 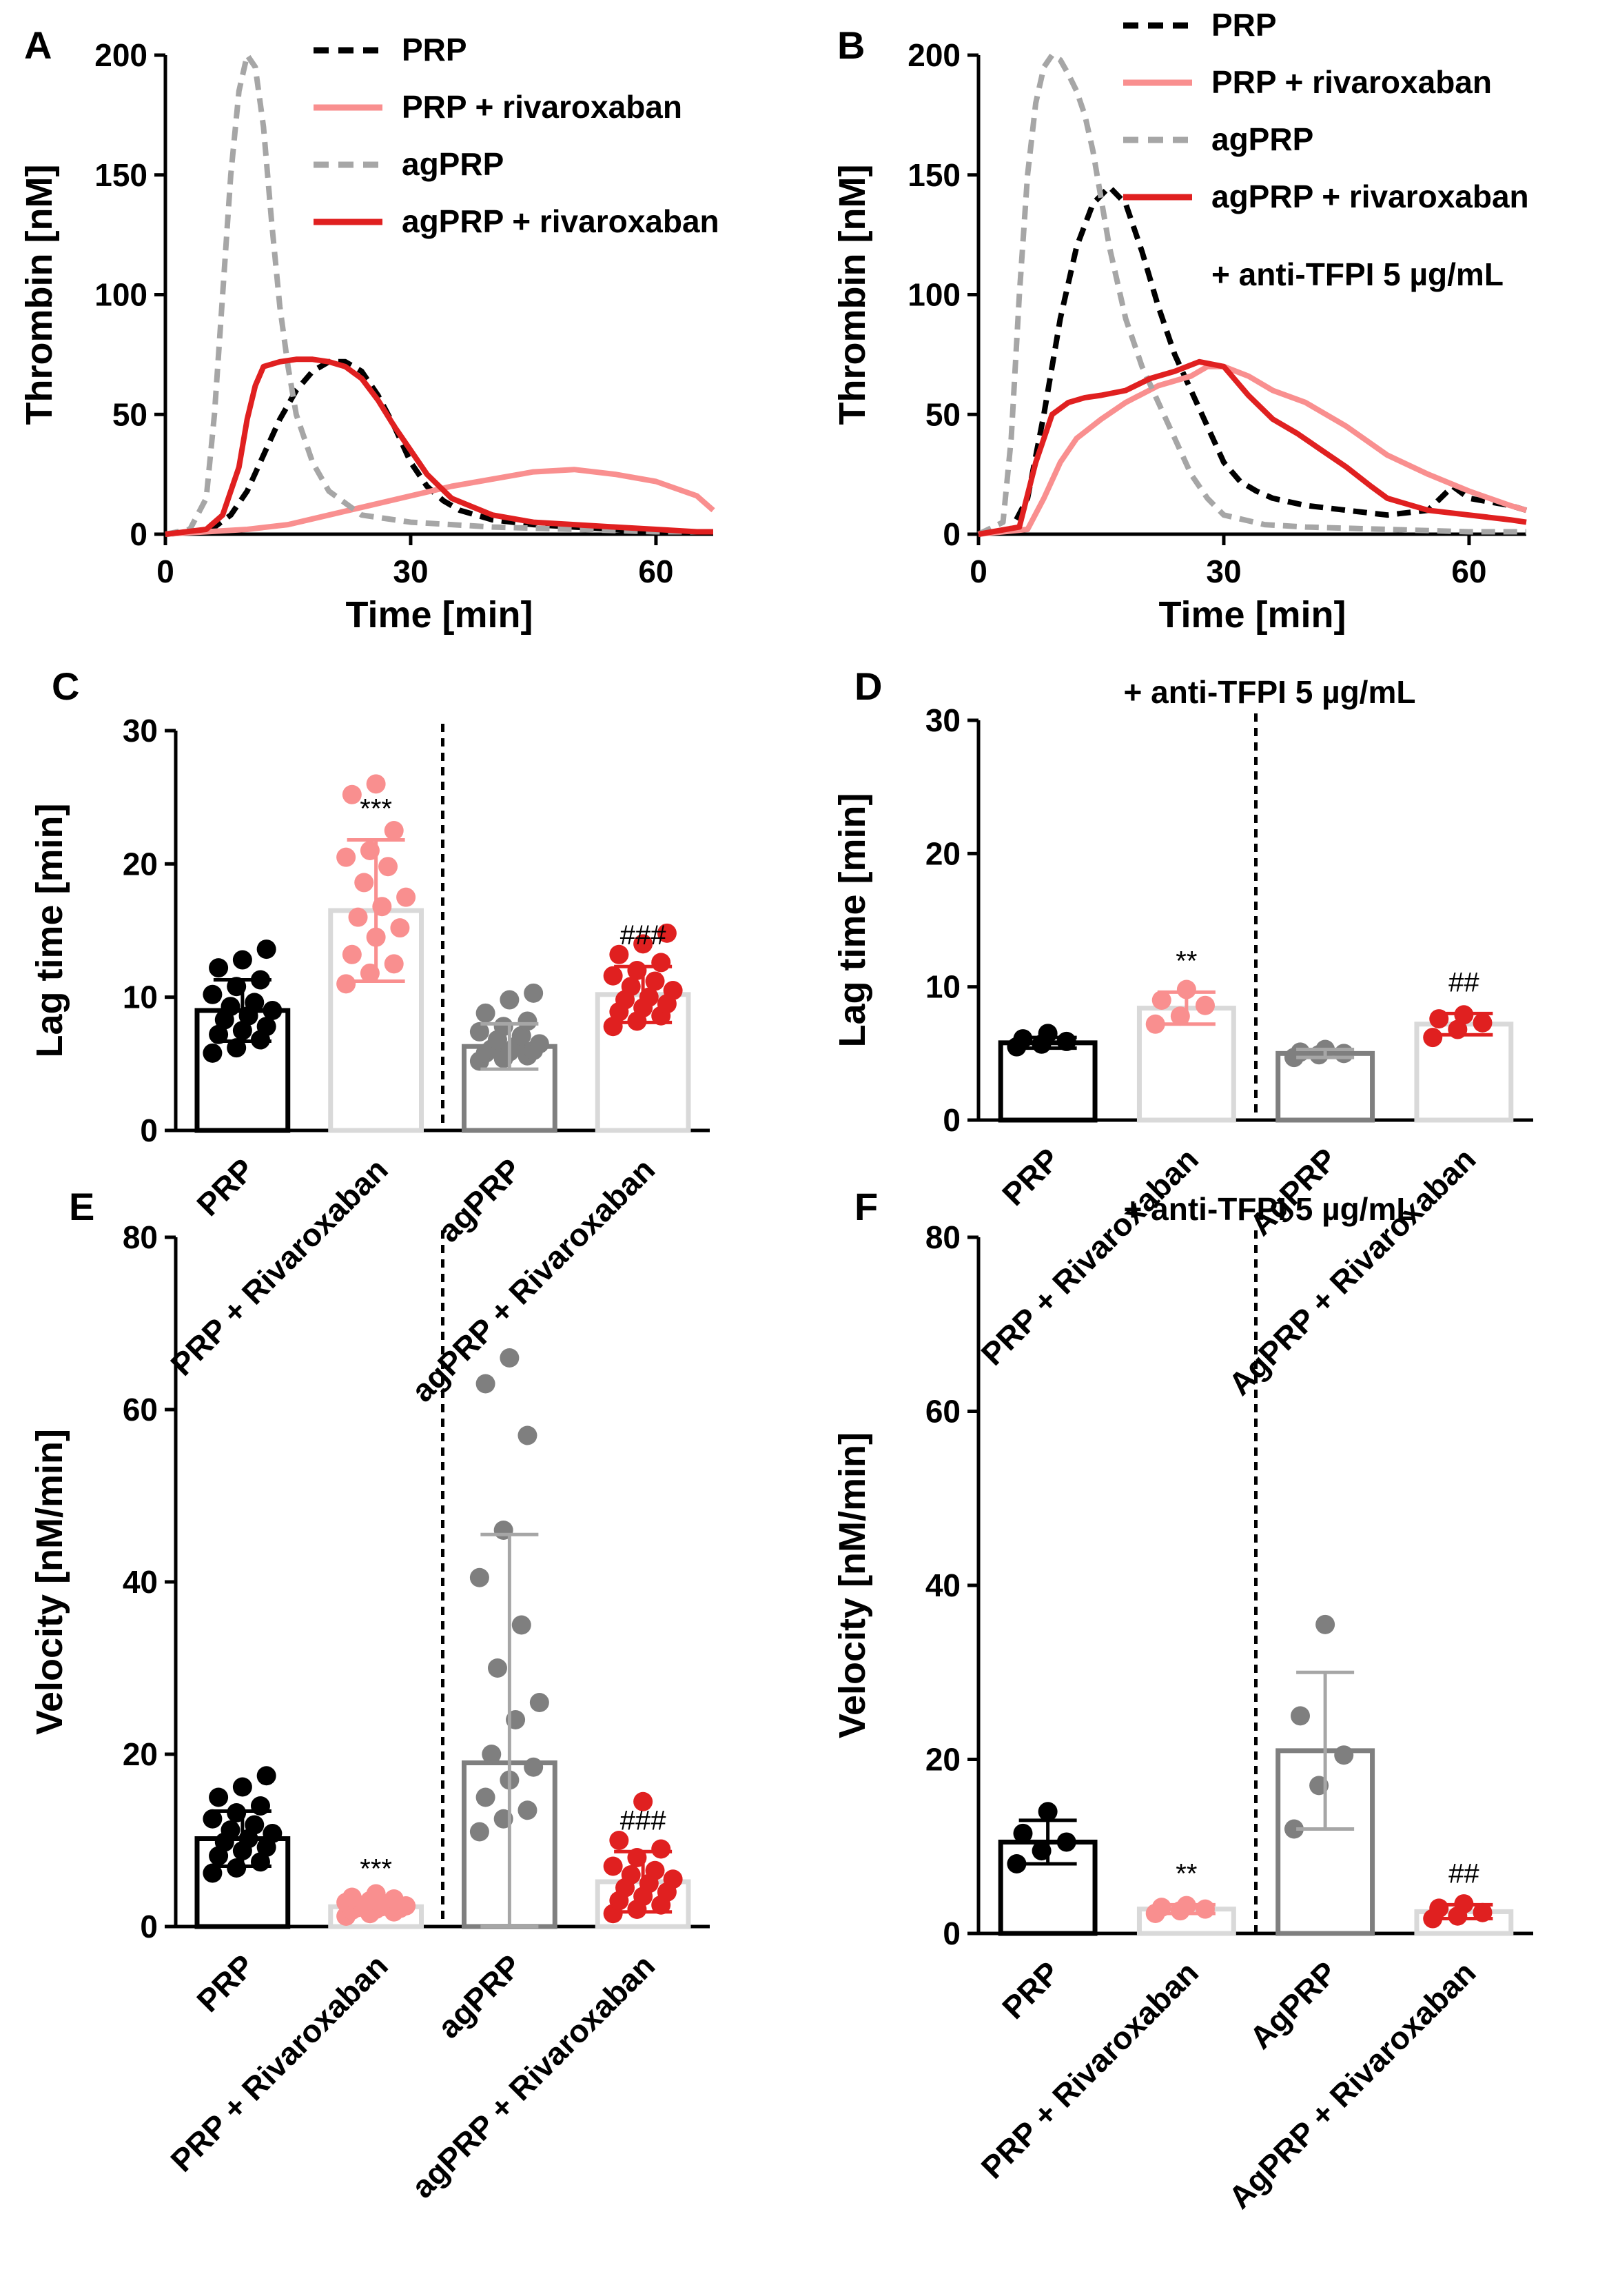 I want to click on x-tick-label: 0, so click(x=978, y=571).